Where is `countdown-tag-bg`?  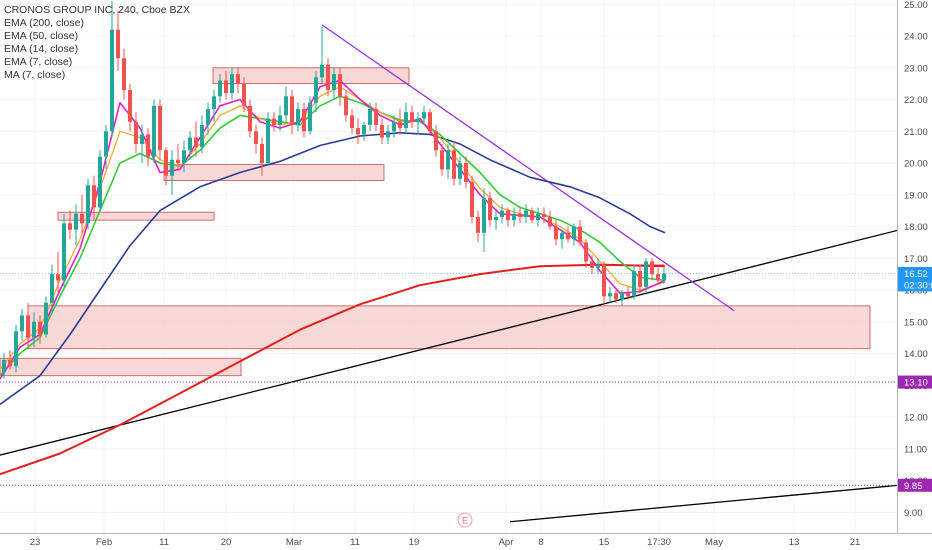
countdown-tag-bg is located at coordinates (915, 285).